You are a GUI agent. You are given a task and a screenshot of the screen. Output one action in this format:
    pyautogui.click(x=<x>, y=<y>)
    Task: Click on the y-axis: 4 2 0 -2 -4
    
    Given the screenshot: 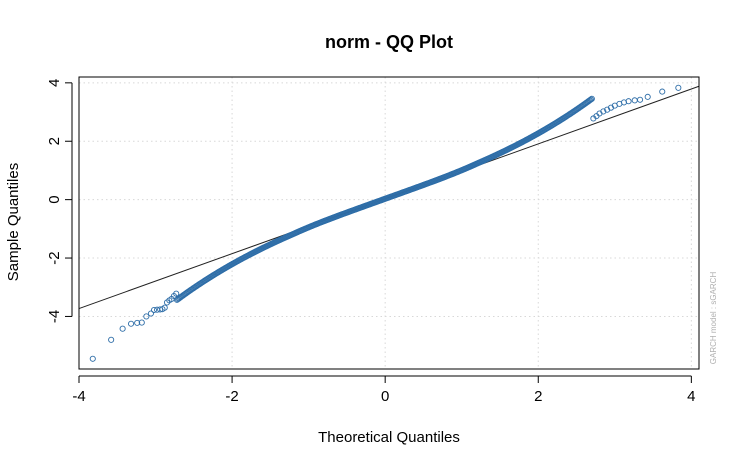 What is the action you would take?
    pyautogui.click(x=59, y=201)
    